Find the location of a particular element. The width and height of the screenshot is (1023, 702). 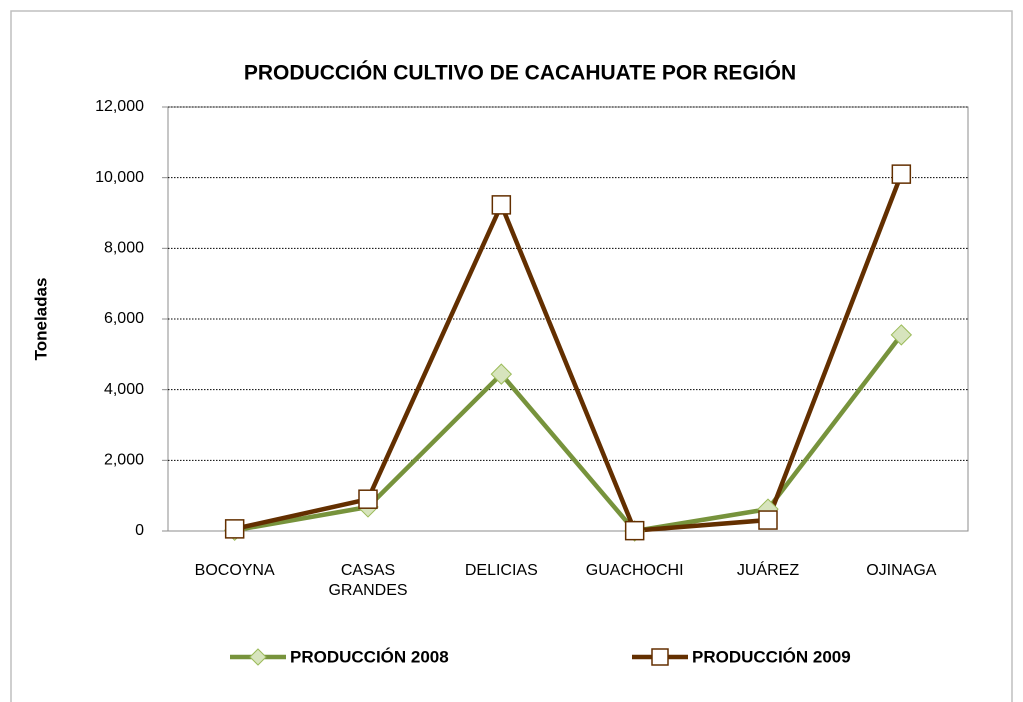

x-tick-label: BOCOYNA is located at coordinates (234, 570).